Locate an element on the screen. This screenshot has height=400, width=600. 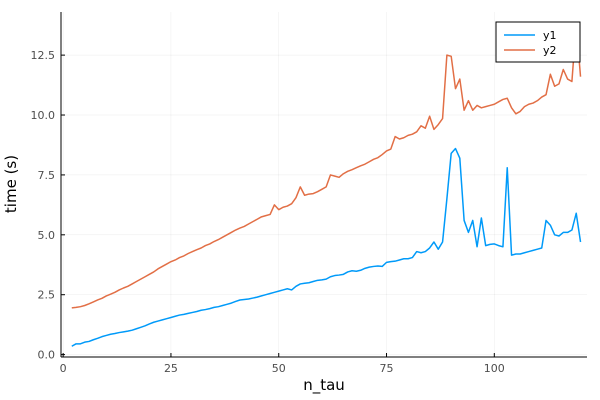
x-tick-label: 0 is located at coordinates (63, 368).